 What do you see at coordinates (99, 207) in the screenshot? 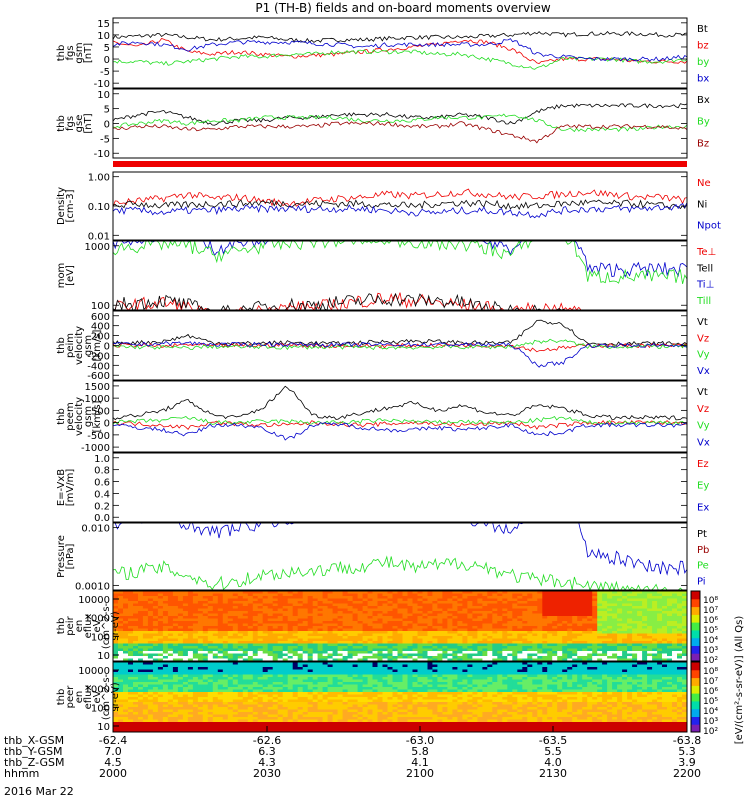
I see `y-tick-label: 0.10` at bounding box center [99, 207].